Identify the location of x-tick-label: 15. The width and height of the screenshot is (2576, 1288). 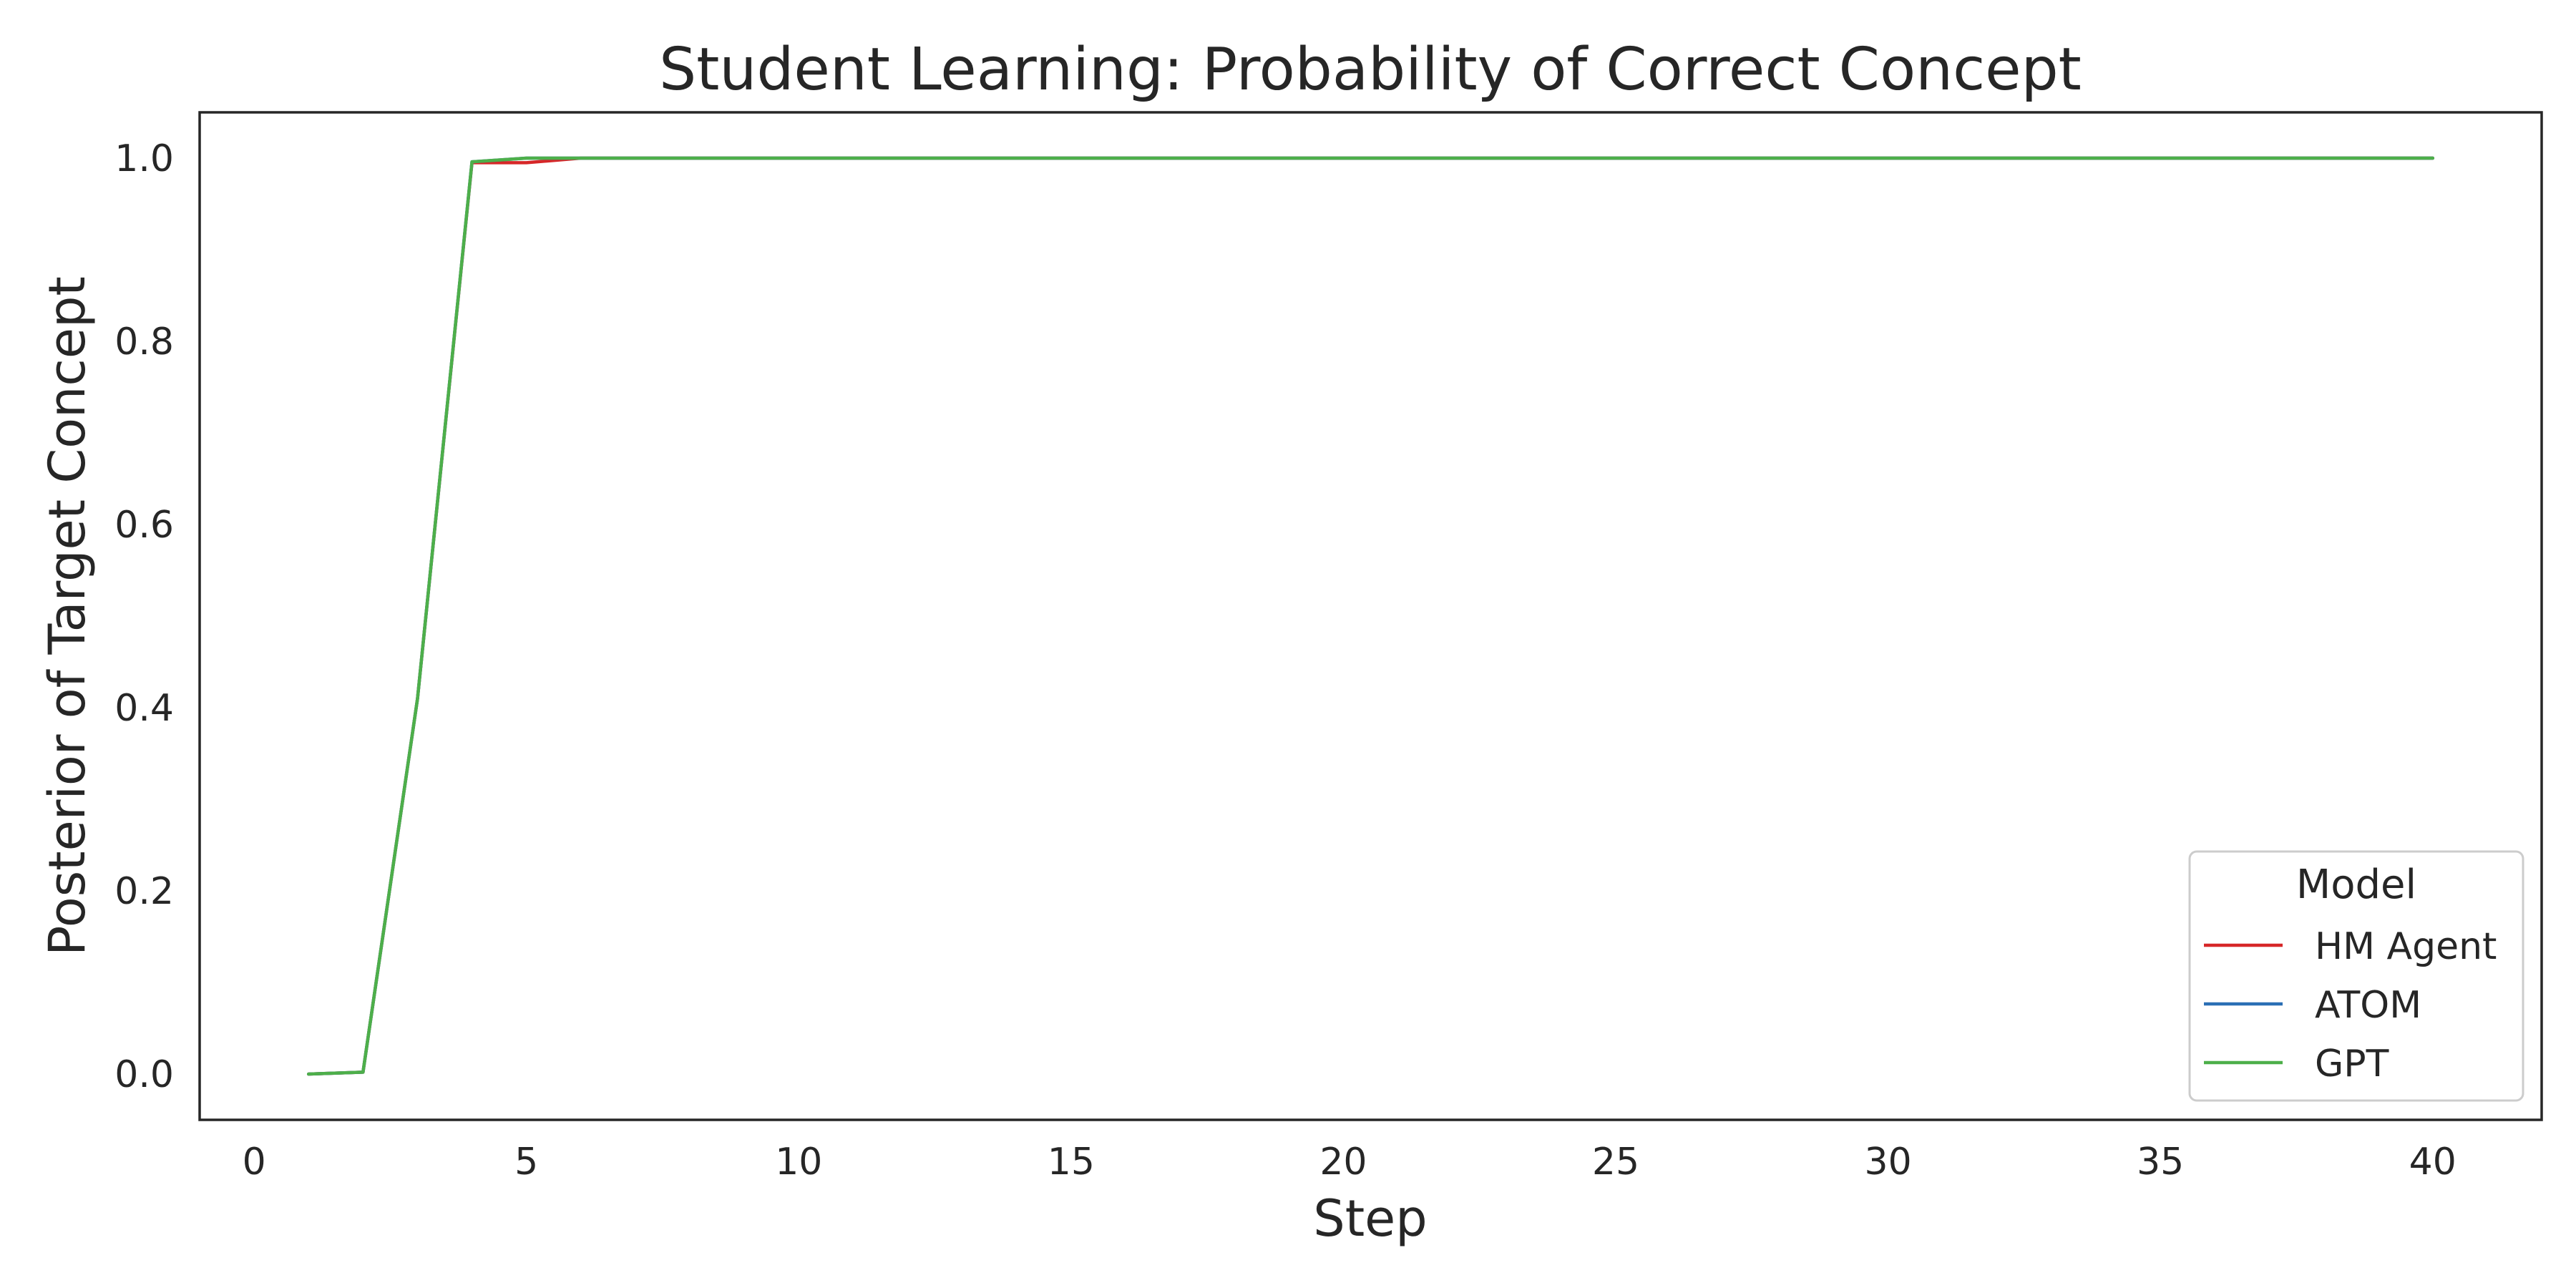
(1071, 1162).